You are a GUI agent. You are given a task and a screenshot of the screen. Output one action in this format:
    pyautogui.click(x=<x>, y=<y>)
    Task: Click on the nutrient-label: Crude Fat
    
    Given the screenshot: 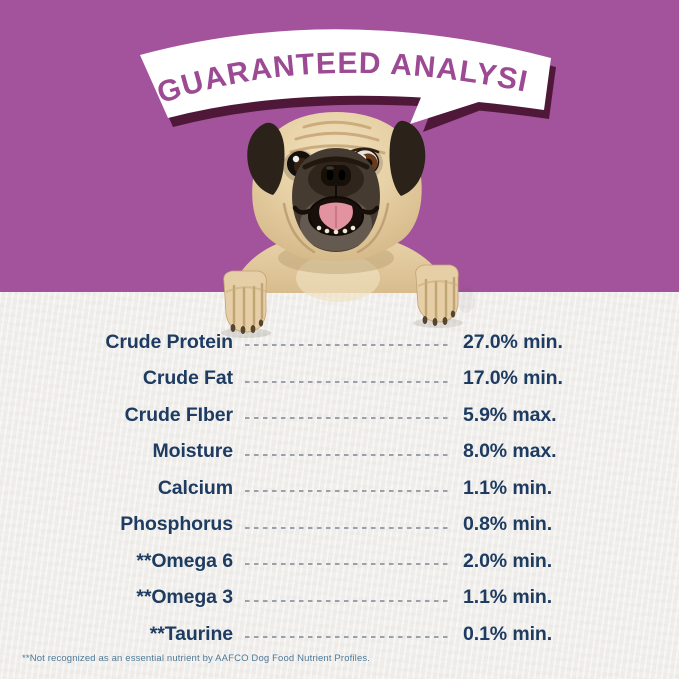 What is the action you would take?
    pyautogui.click(x=187, y=378)
    